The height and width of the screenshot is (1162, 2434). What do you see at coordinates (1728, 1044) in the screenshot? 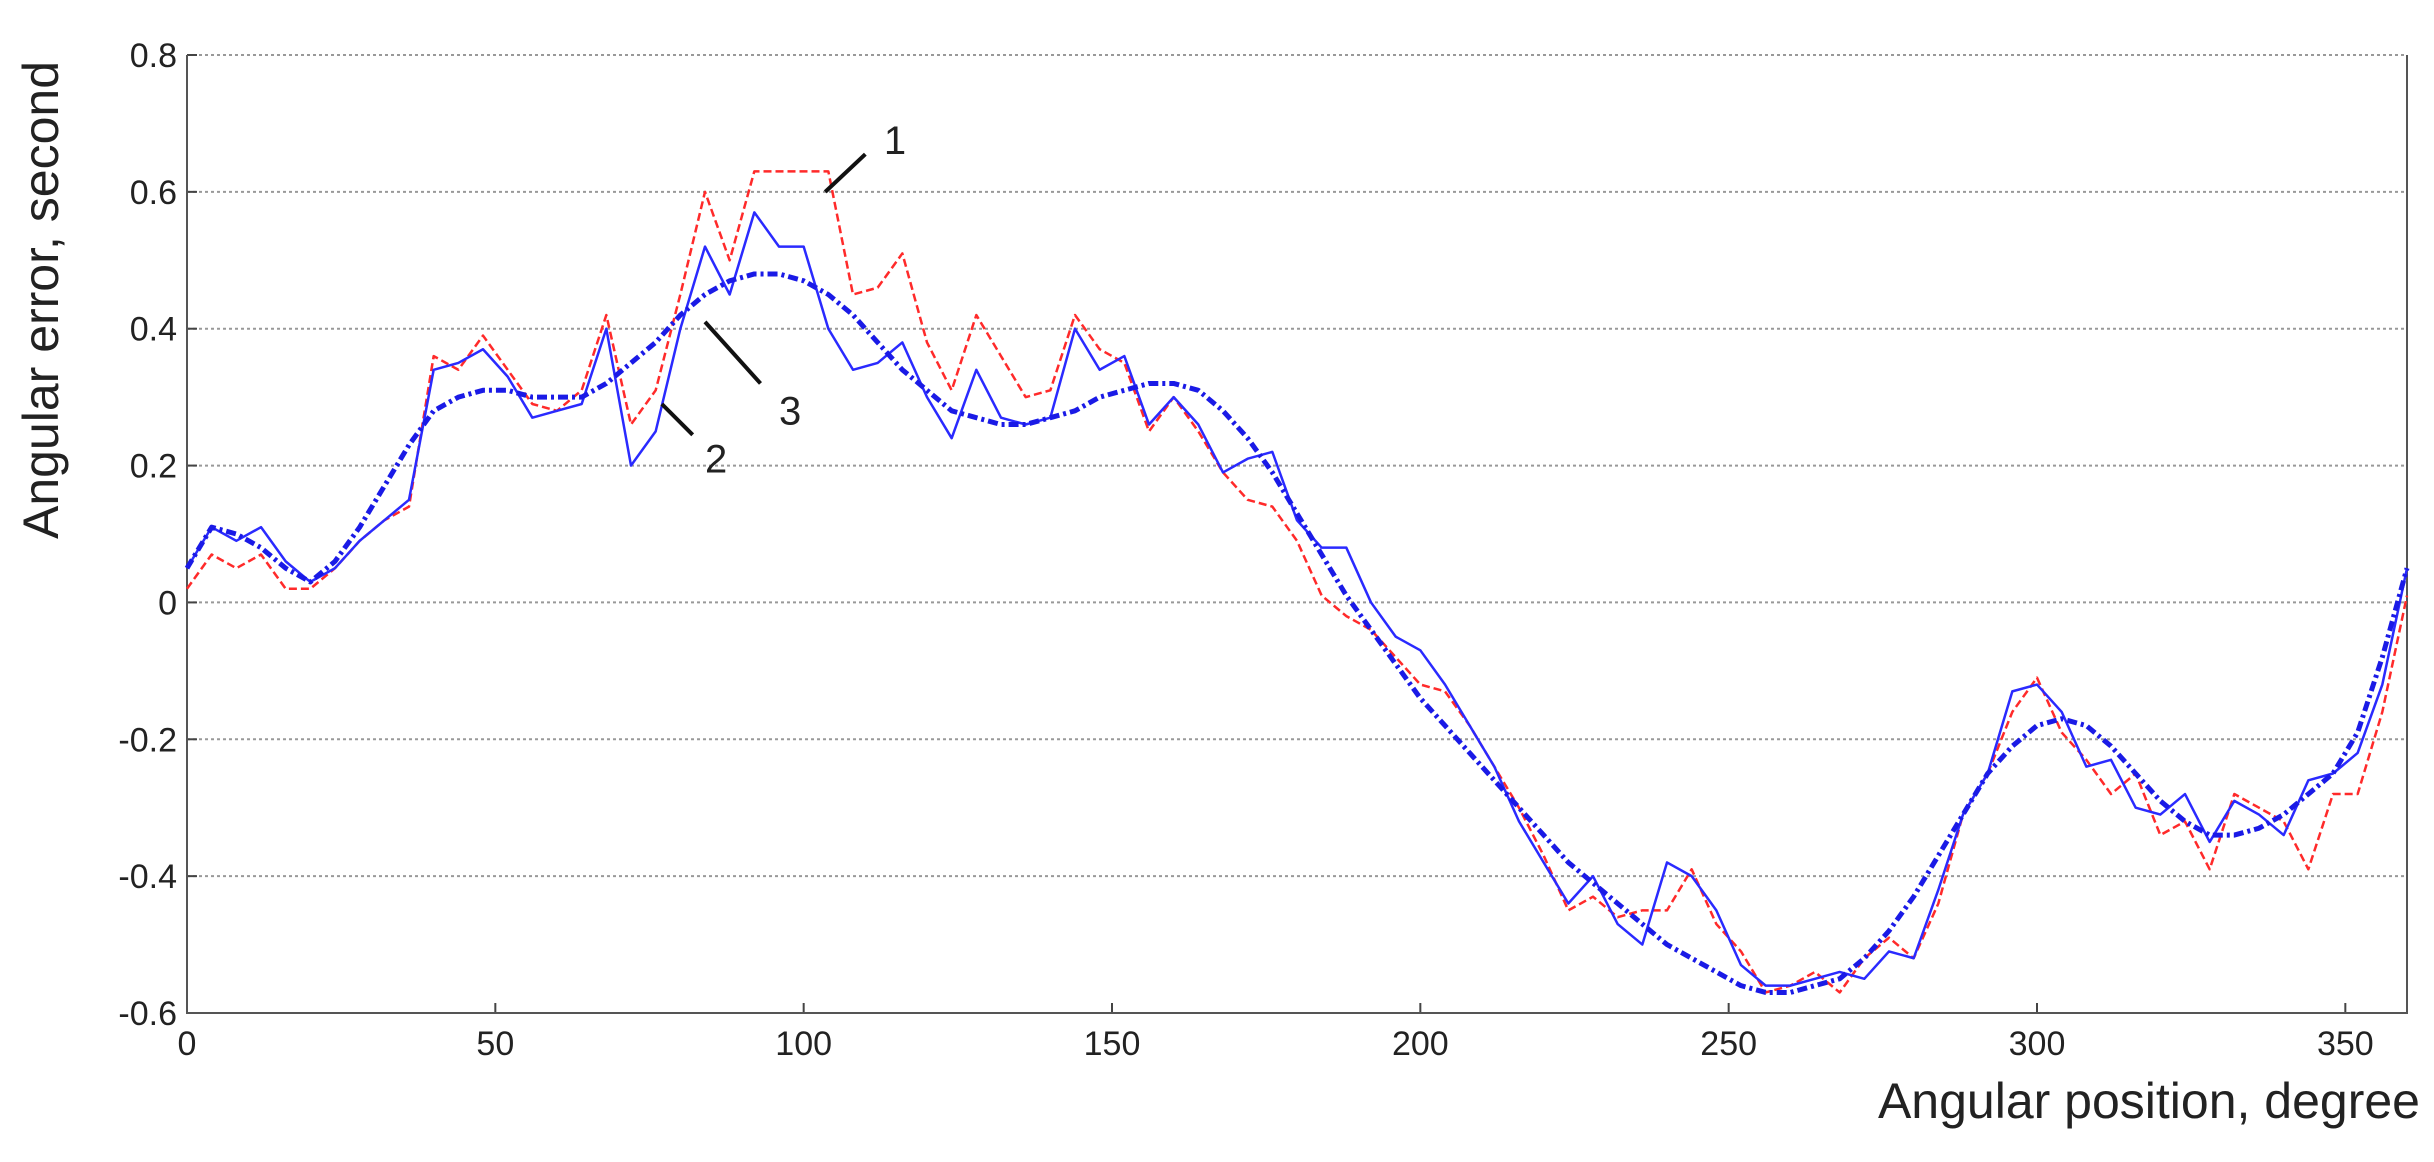
I see `x-tick-label: 250` at bounding box center [1728, 1044].